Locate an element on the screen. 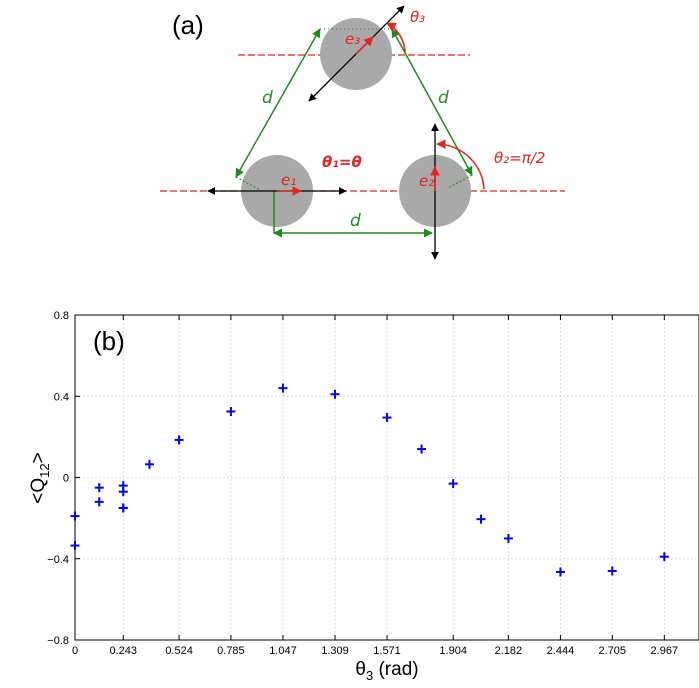 The width and height of the screenshot is (699, 688). x-tick-label: 0.785 is located at coordinates (231, 651).